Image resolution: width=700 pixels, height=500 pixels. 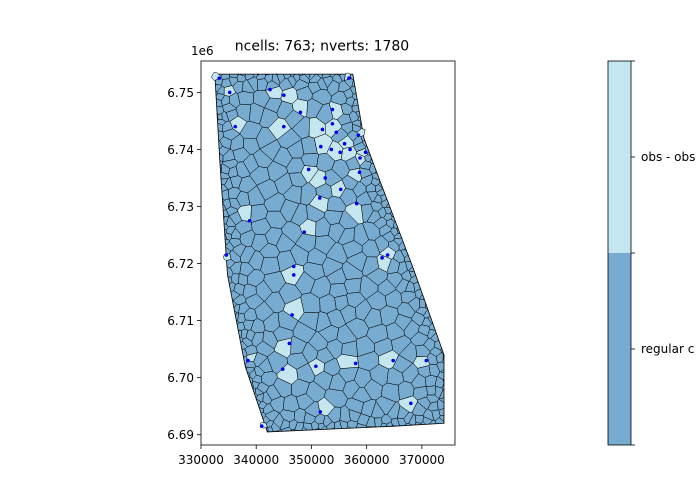 What do you see at coordinates (180, 150) in the screenshot?
I see `y-tick-label: 6.74` at bounding box center [180, 150].